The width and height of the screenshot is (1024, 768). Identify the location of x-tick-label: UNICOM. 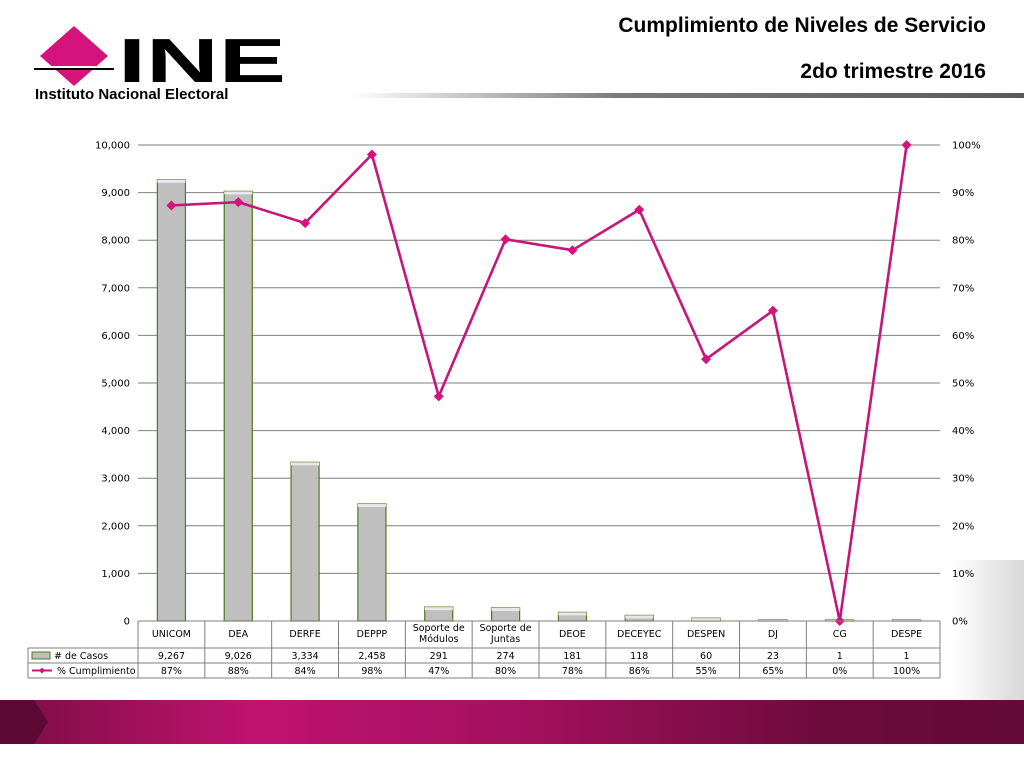
(171, 634).